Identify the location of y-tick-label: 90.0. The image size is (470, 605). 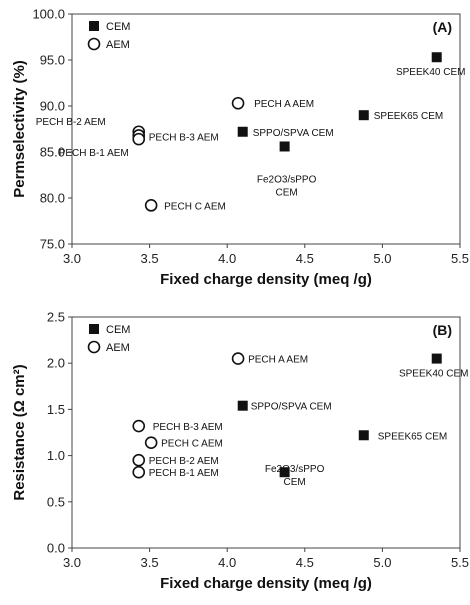
(52, 106).